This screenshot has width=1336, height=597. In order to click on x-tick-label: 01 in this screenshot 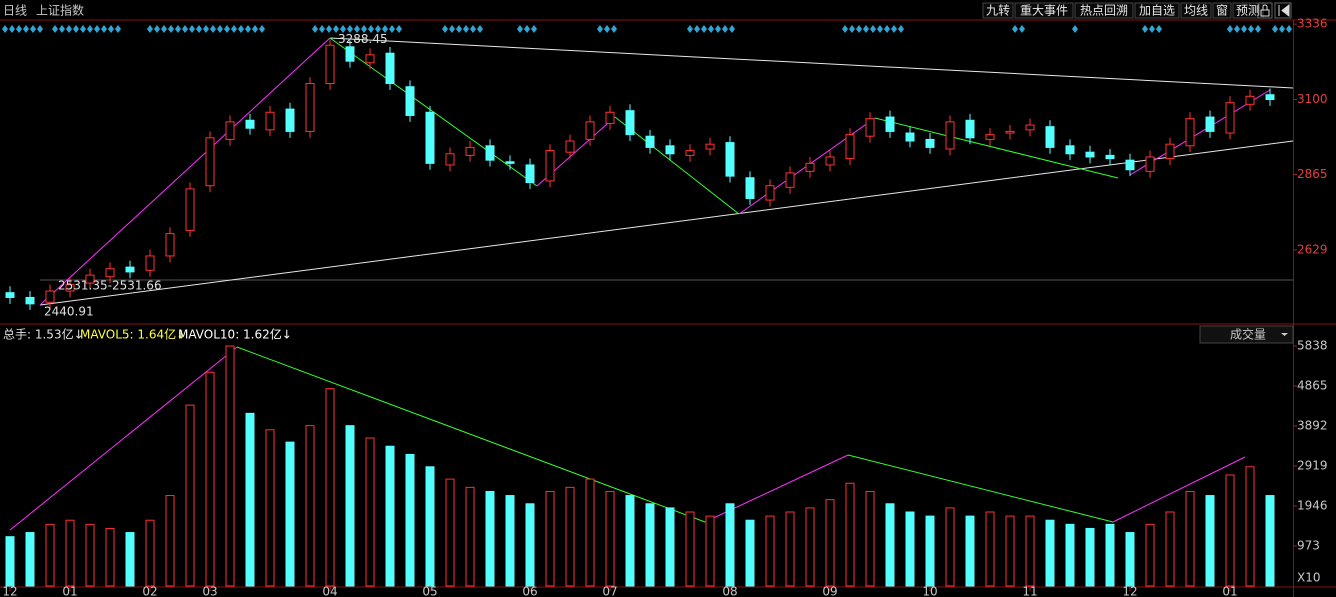, I will do `click(69, 591)`.